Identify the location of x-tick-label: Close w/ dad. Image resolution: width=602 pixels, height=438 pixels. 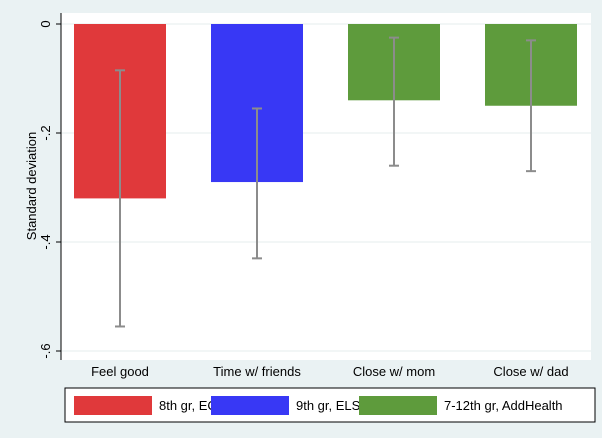
(530, 371).